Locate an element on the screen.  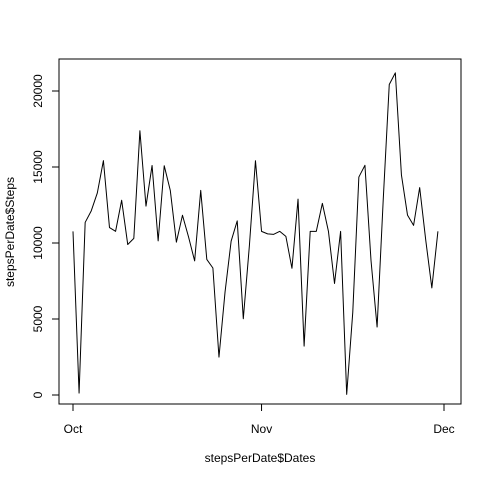
y-tick-label: 0 is located at coordinates (38, 394).